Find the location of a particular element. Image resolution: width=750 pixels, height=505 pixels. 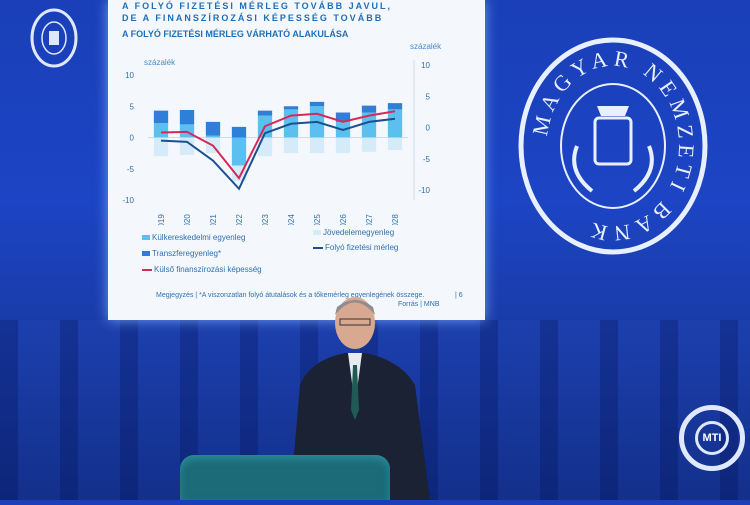

left-tick-label: -10 is located at coordinates (128, 200).